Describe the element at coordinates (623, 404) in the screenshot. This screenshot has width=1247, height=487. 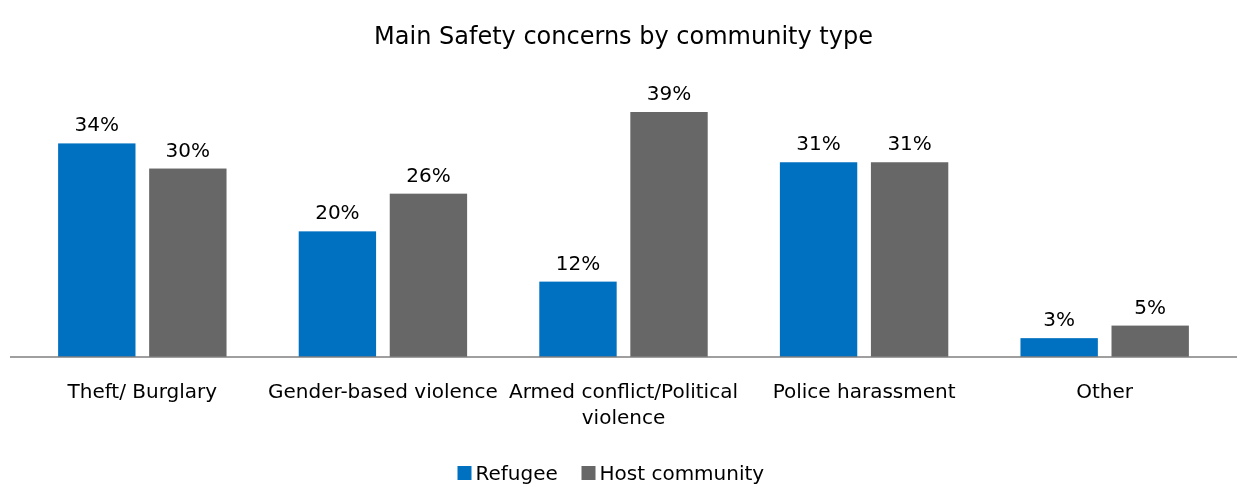
I see `x-tick-label: Armed conflict/Political violence` at that location.